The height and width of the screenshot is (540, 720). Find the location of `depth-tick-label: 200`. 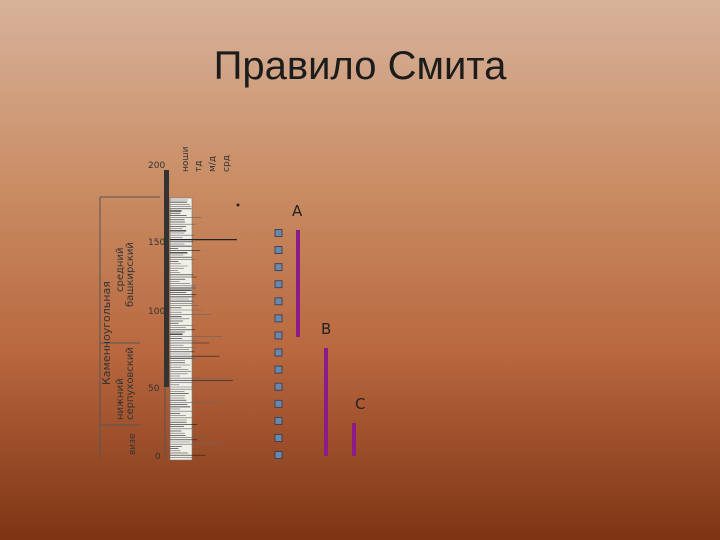

depth-tick-label: 200 is located at coordinates (156, 166).